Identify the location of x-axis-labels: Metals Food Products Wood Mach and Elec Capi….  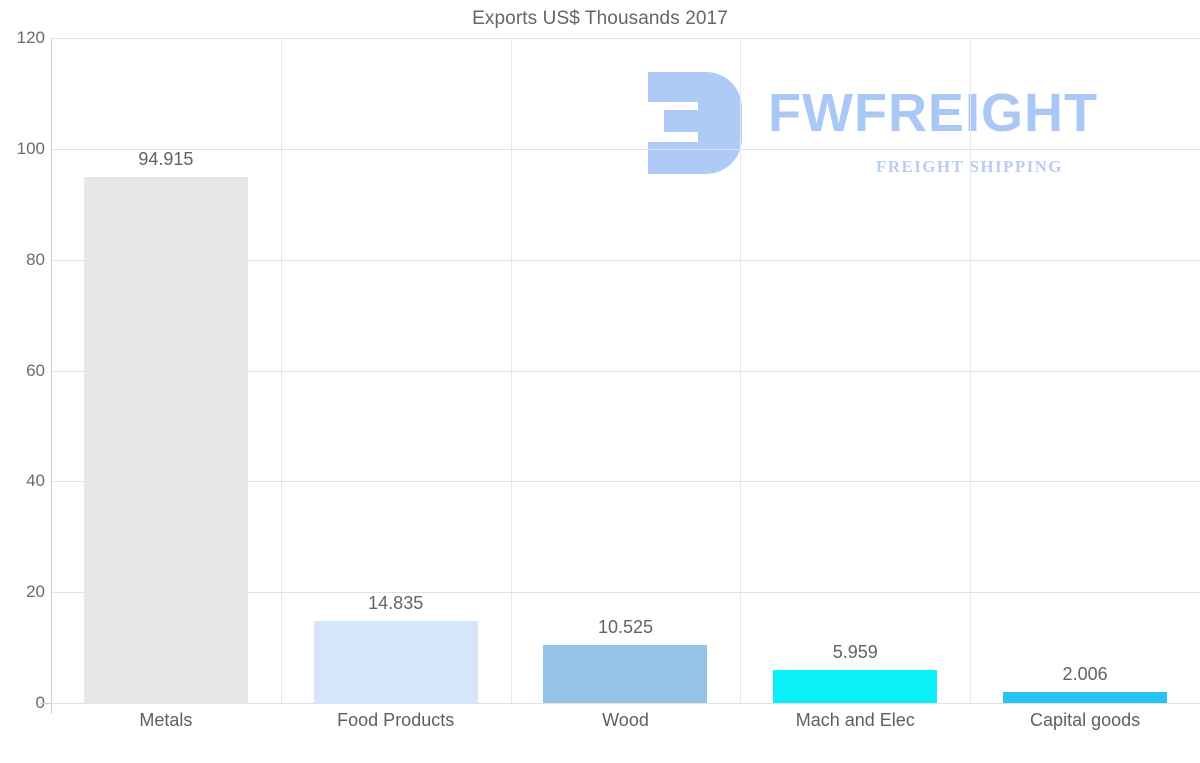
(625, 730).